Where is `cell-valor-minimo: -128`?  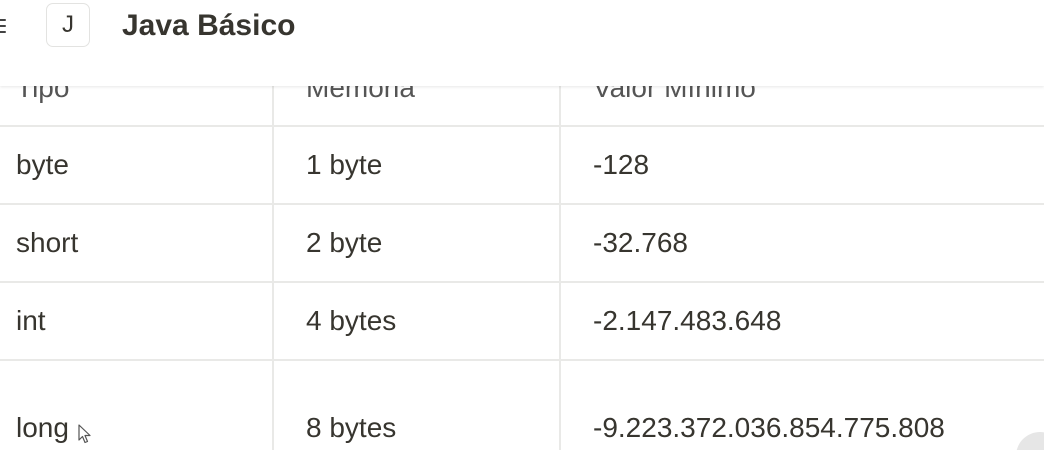
cell-valor-minimo: -128 is located at coordinates (801, 165).